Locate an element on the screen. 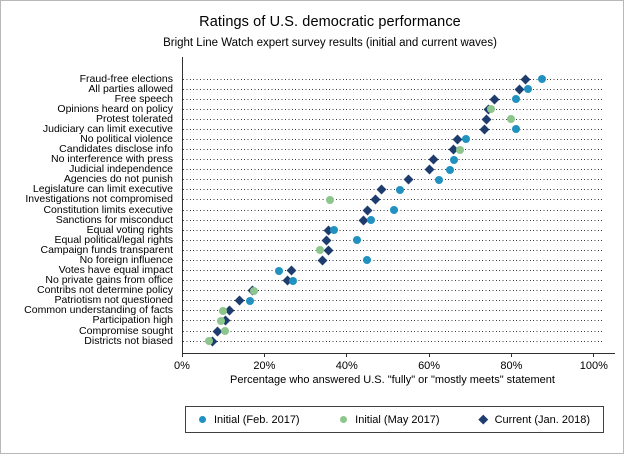 The width and height of the screenshot is (624, 454). category-label: No foreign influence is located at coordinates (126, 259).